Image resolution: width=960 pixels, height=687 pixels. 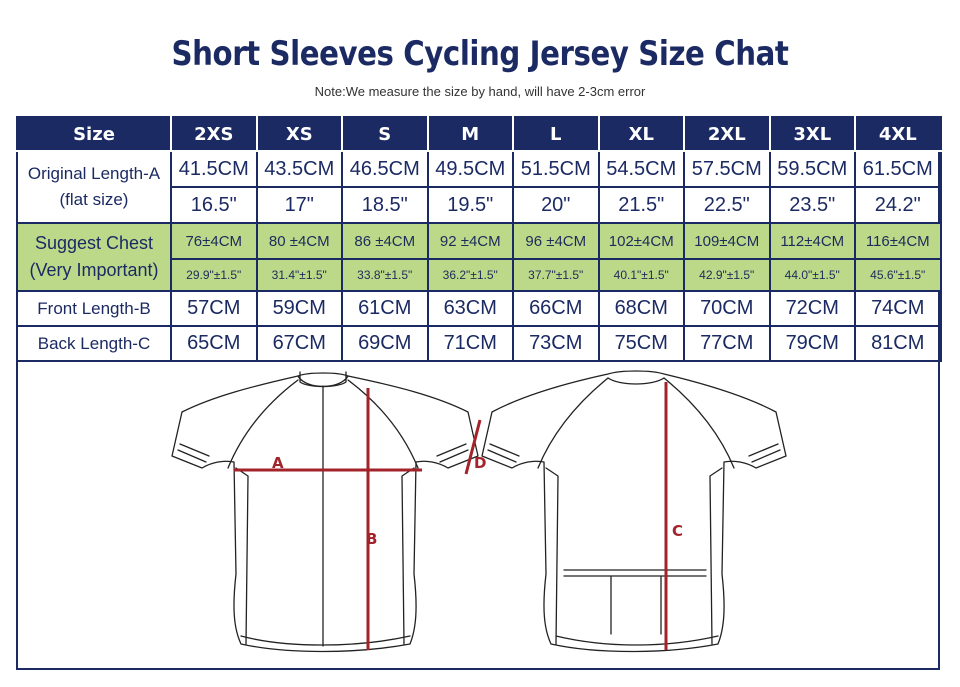 I want to click on front-jersey, so click(x=325, y=512).